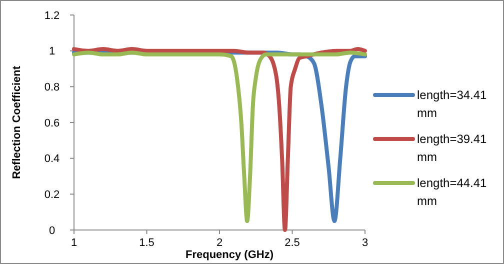  I want to click on x-tick-label: 1.5, so click(146, 243).